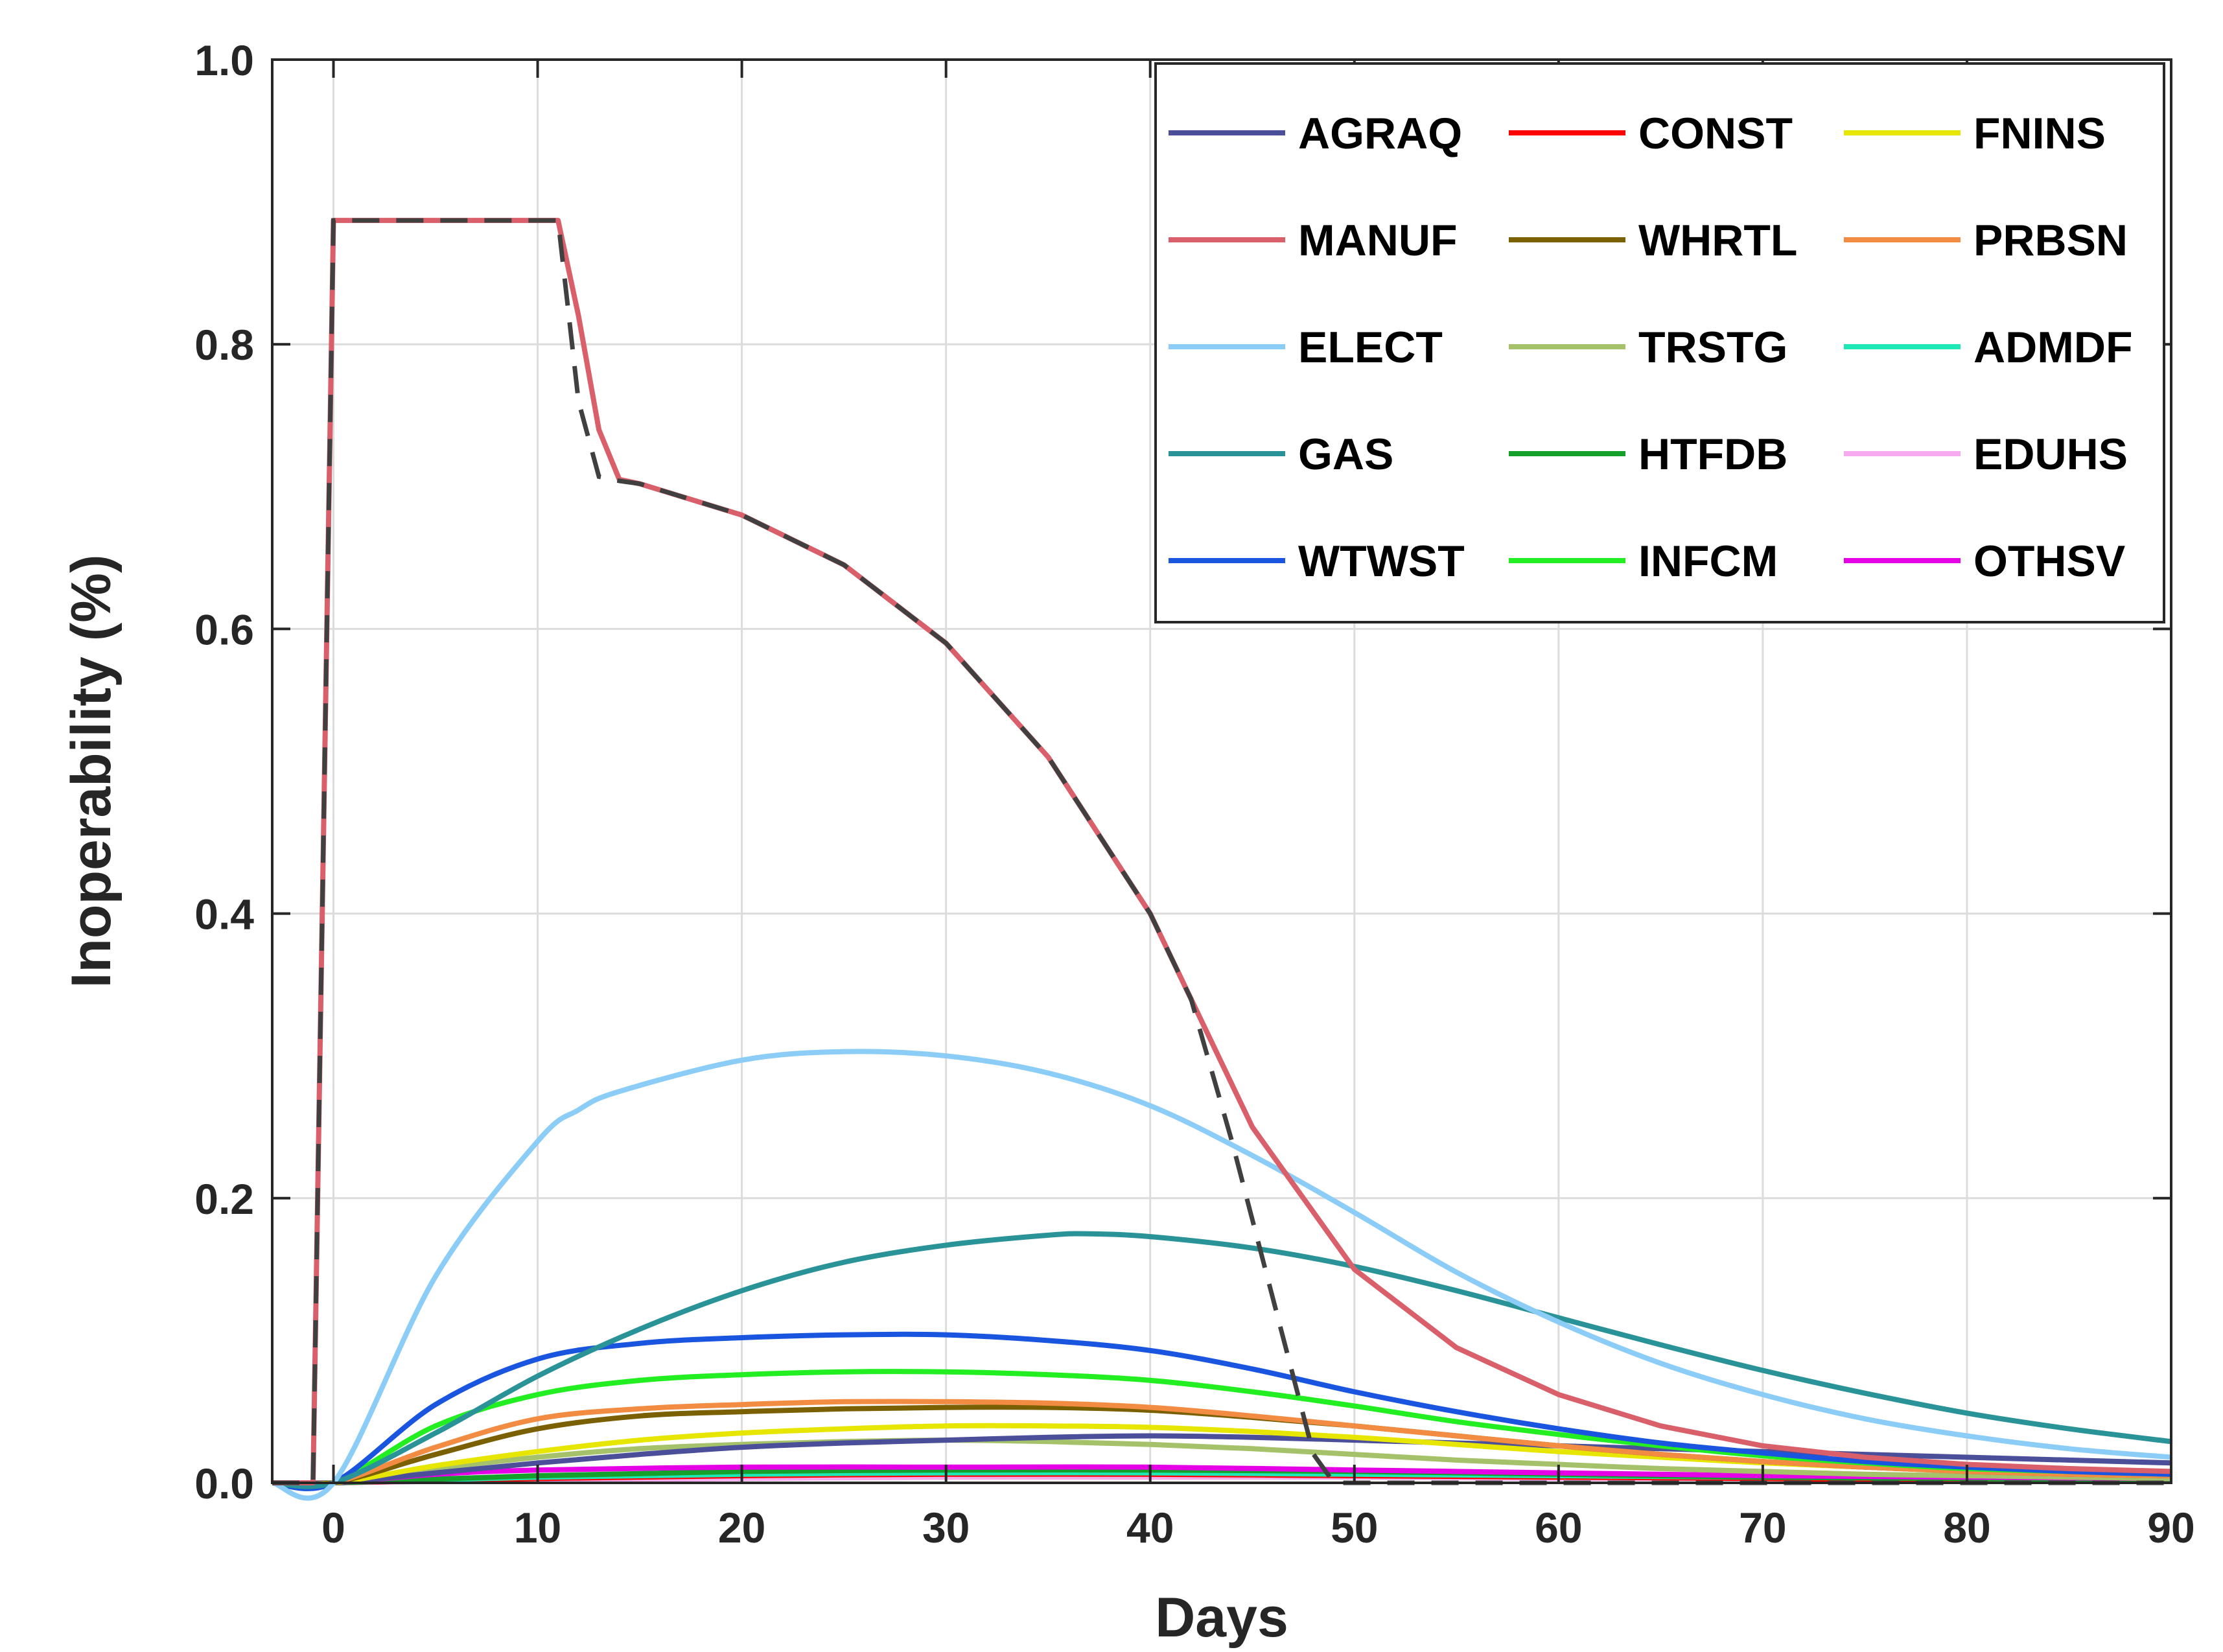 The width and height of the screenshot is (2223, 1652). I want to click on x-tick-label: 40, so click(1150, 1528).